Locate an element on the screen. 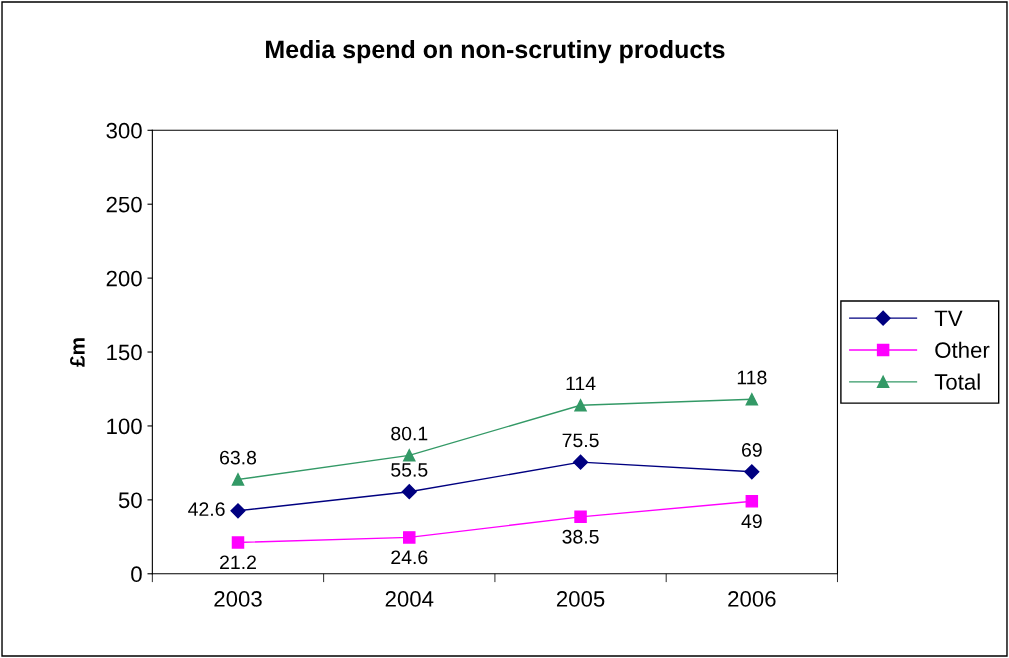 This screenshot has height=658, width=1009. data-label: 55.5 is located at coordinates (409, 470).